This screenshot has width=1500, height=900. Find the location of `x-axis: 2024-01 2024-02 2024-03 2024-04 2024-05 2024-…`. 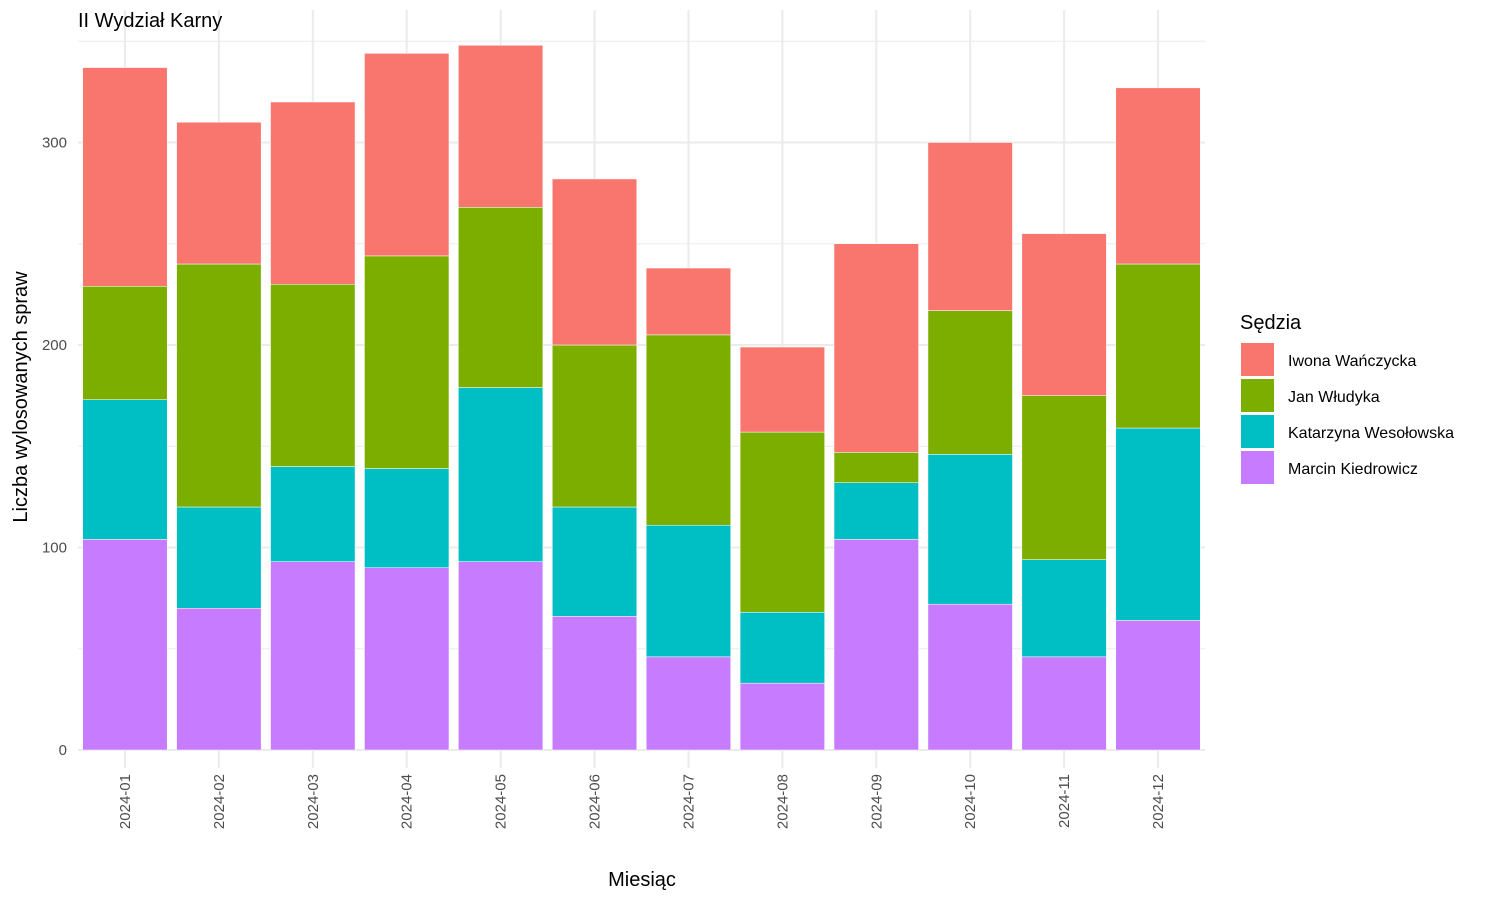

x-axis: 2024-01 2024-02 2024-03 2024-04 2024-05 2024-… is located at coordinates (642, 801).